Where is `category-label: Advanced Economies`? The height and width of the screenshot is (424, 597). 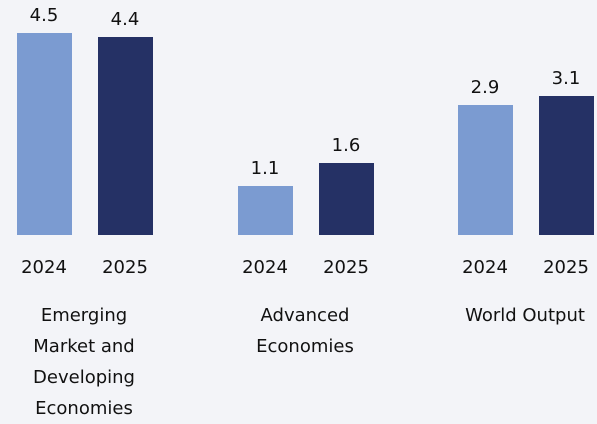 category-label: Advanced Economies is located at coordinates (305, 331).